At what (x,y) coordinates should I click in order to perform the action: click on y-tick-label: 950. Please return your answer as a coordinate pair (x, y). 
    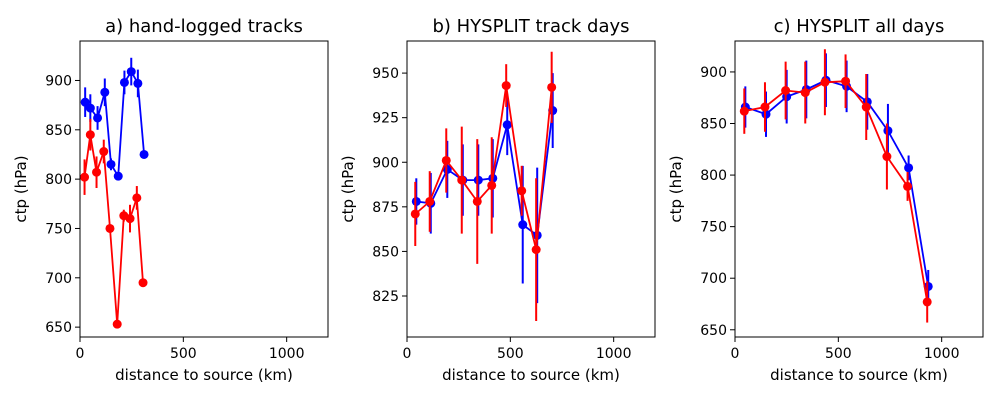
    Looking at the image, I should click on (385, 74).